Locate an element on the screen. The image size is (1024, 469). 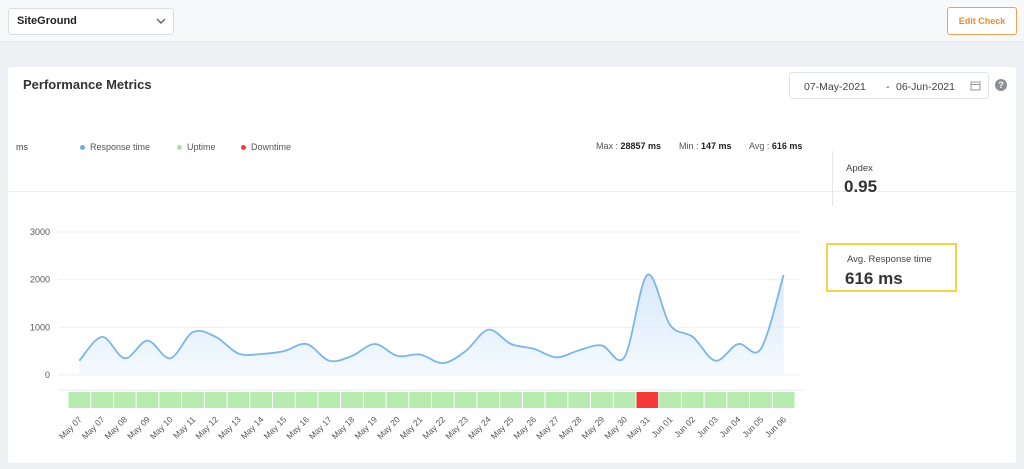
date-range-picker: 07-May-2021 - 06-Jun-2021 is located at coordinates (889, 85).